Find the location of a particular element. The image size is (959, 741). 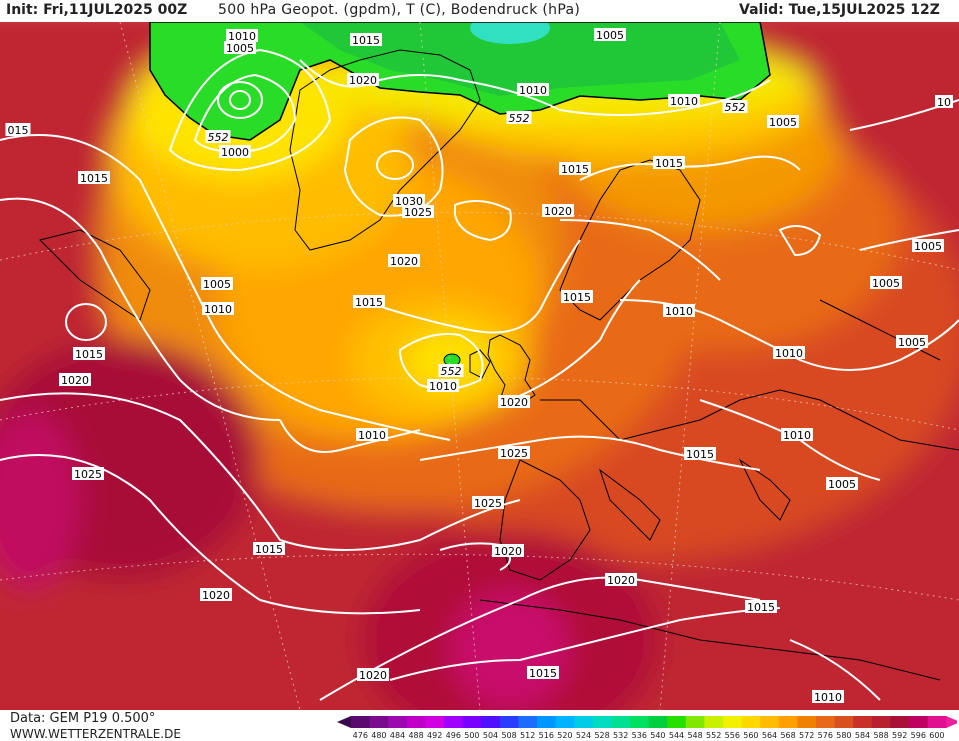

scale-tick-label: 540 is located at coordinates (657, 735).